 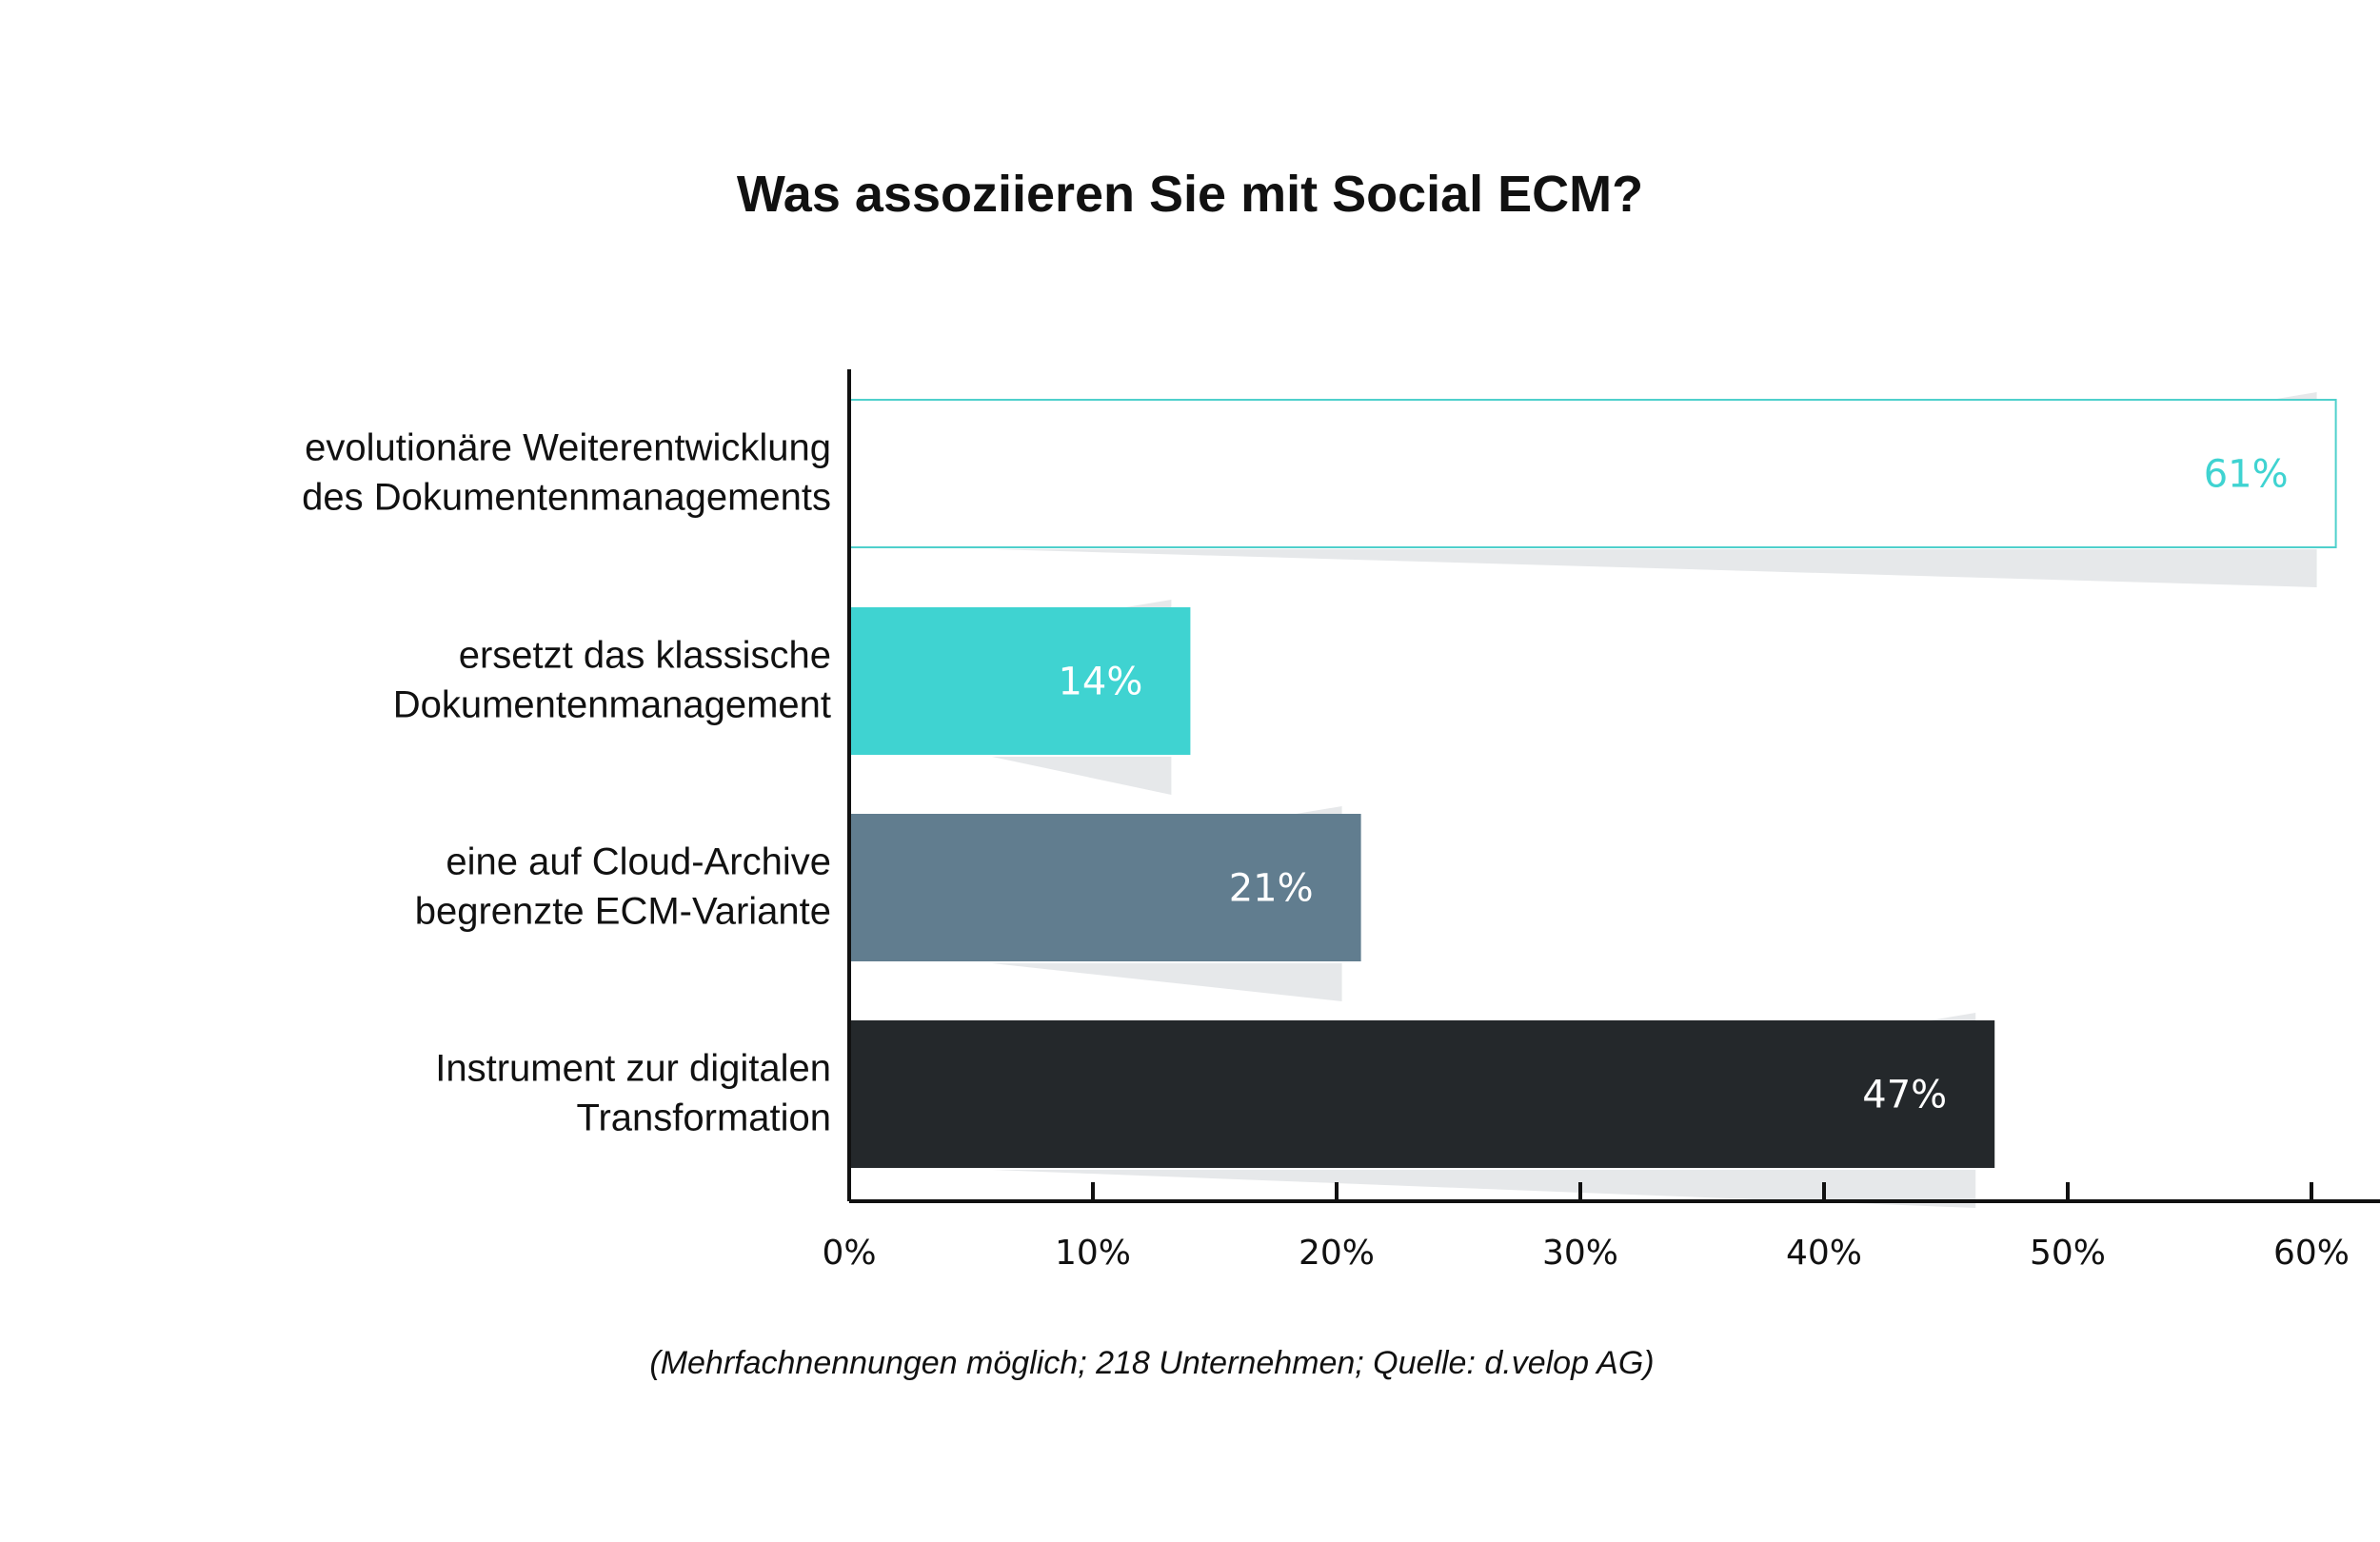 I want to click on x-tick-label: 50%, so click(x=2068, y=1254).